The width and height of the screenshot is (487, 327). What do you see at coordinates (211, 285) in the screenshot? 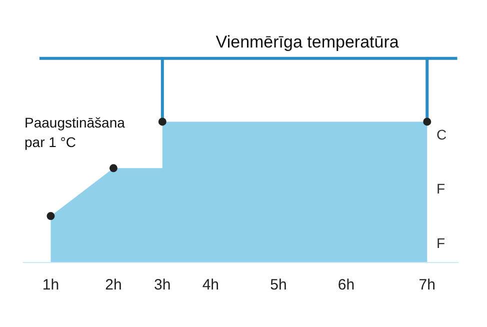
I see `x-tick-label: 4h` at bounding box center [211, 285].